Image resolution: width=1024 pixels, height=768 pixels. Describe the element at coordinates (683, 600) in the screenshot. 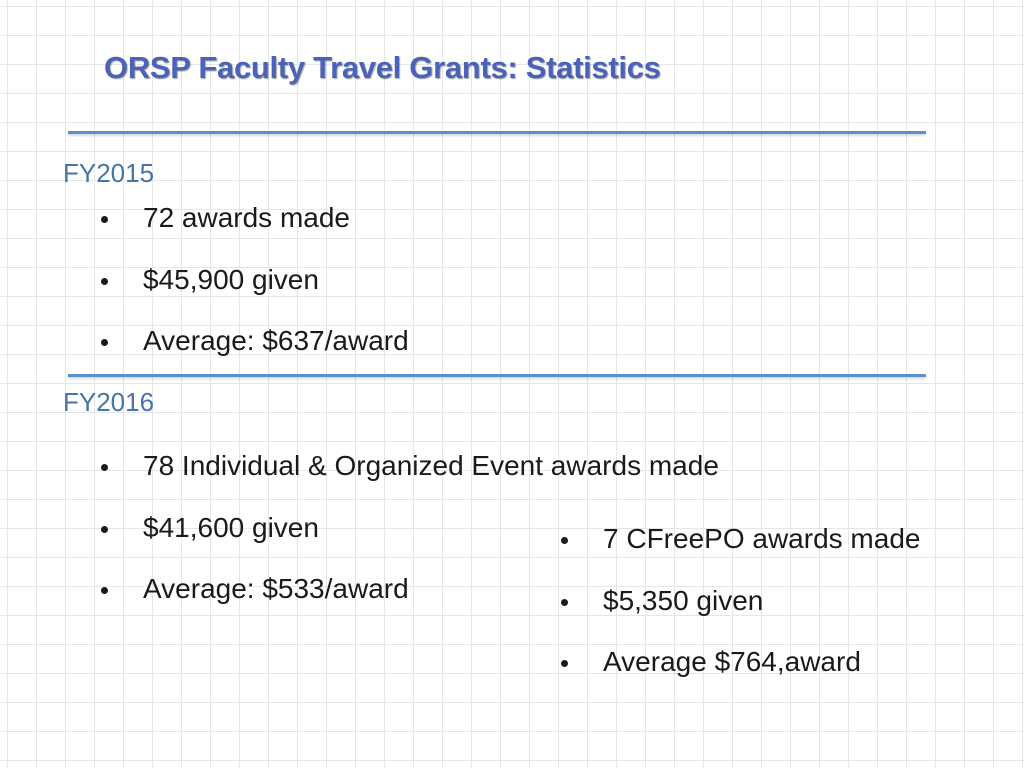

I see `bullet-text: $5,350 given` at that location.